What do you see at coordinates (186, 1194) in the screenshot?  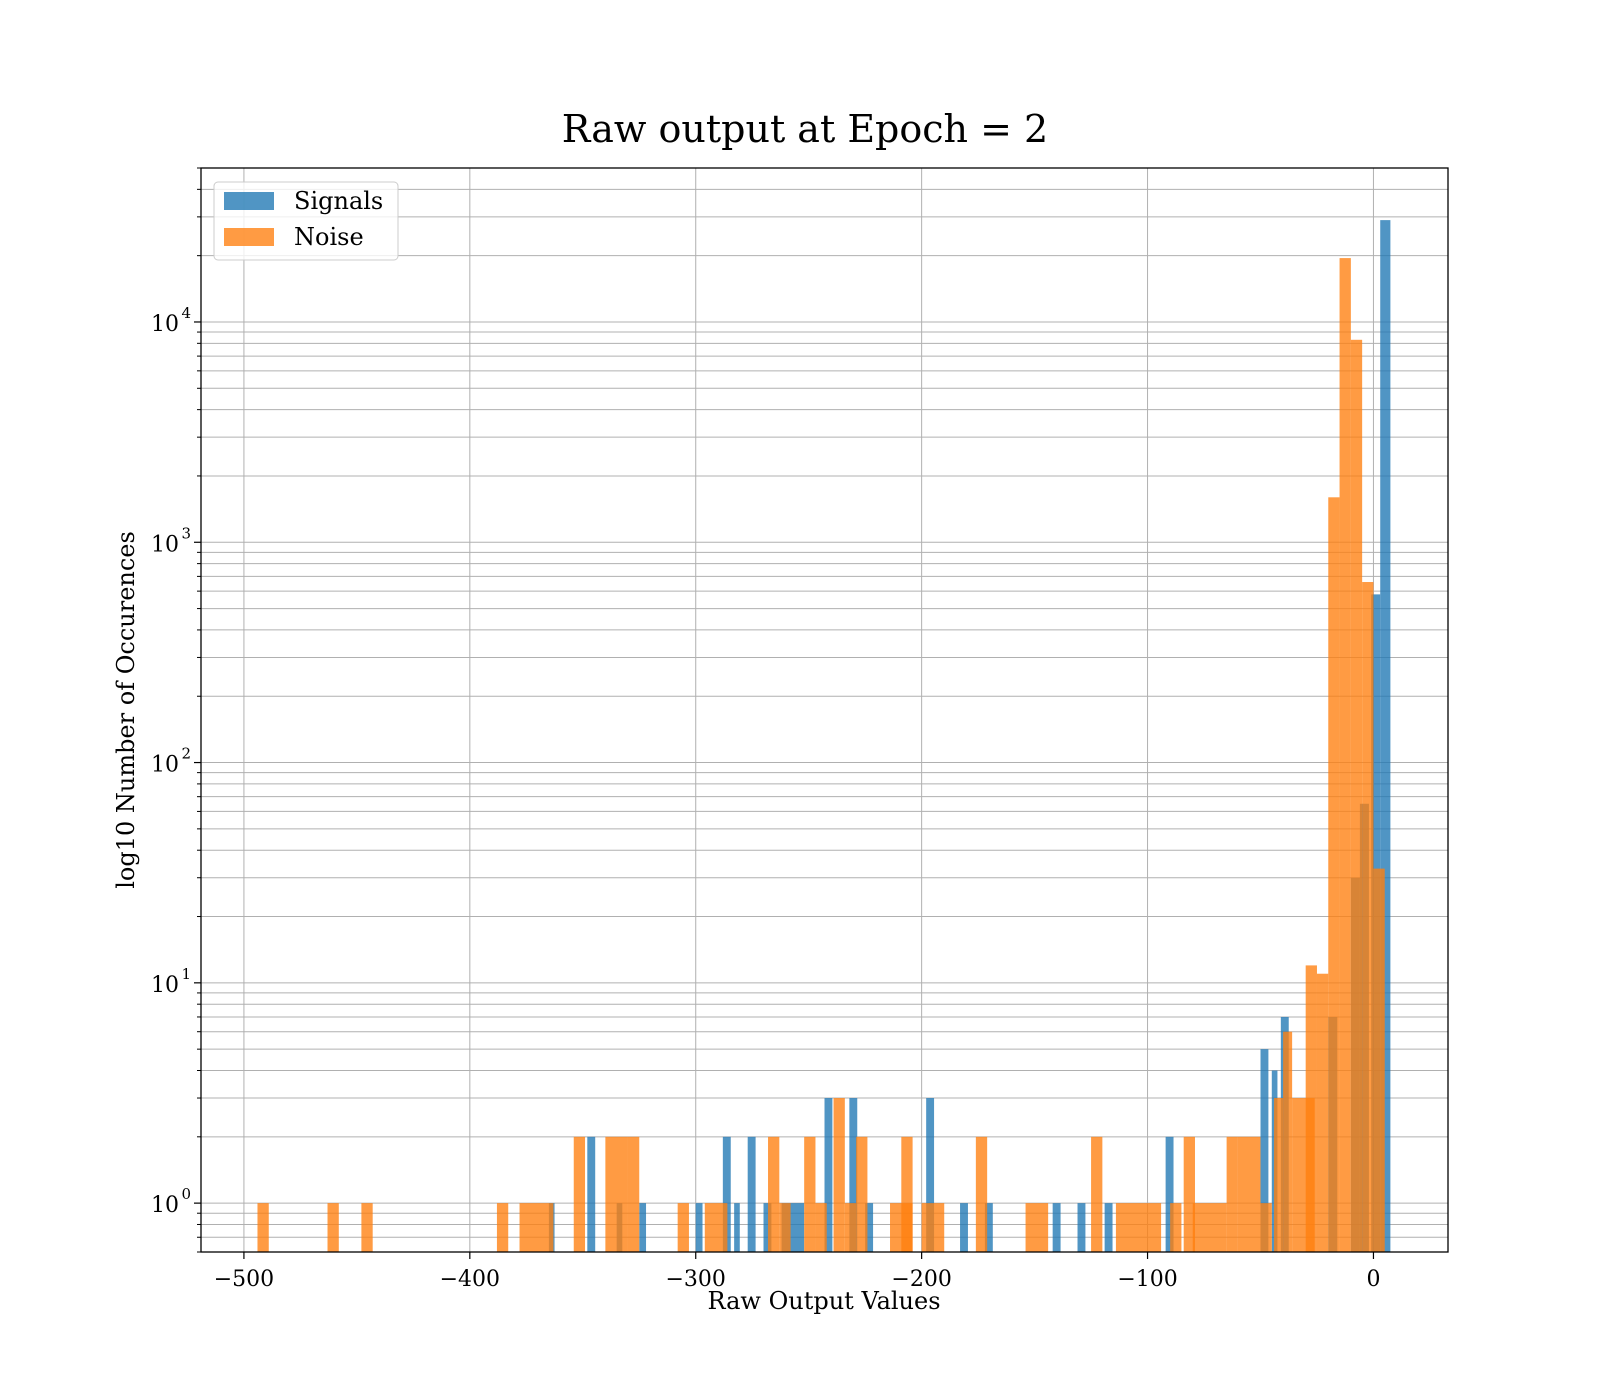 I see `y-tick-exponent: 0` at bounding box center [186, 1194].